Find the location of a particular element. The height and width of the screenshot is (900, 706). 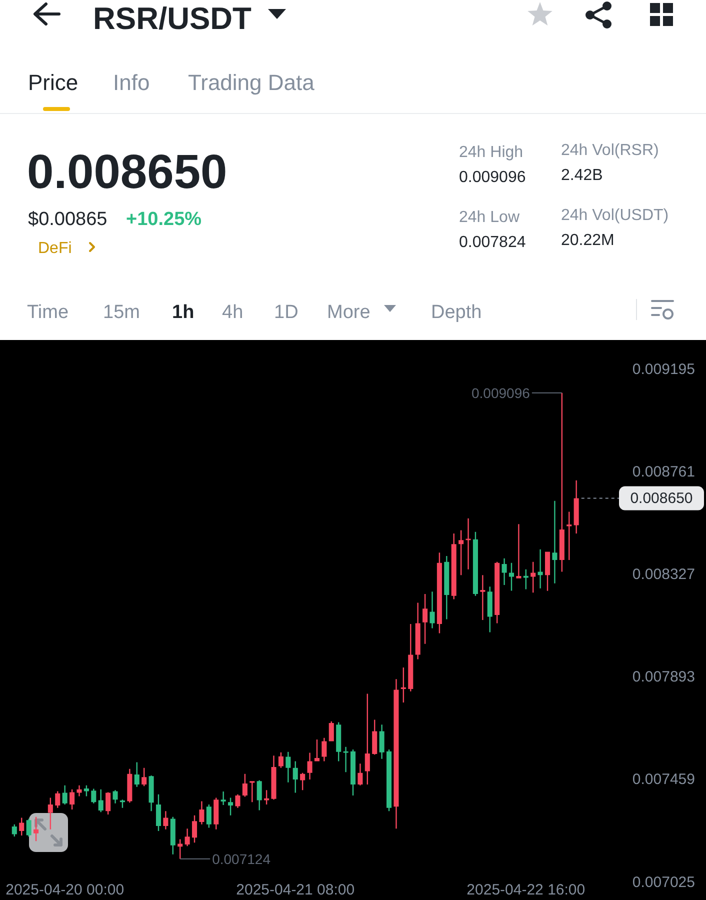

text: 4h is located at coordinates (233, 312).